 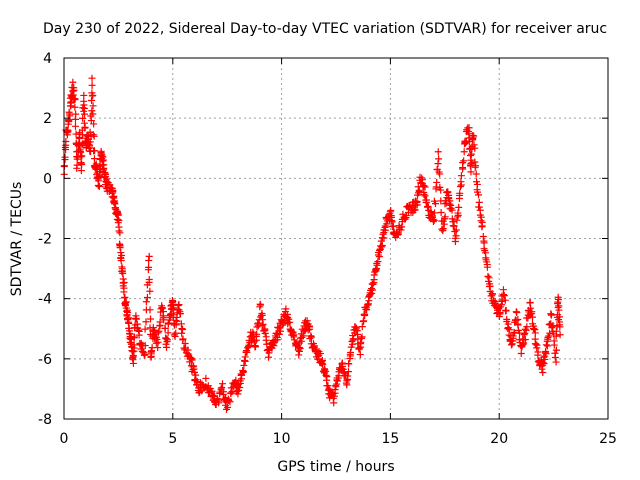 I want to click on x-tick-label: 10, so click(x=282, y=439).